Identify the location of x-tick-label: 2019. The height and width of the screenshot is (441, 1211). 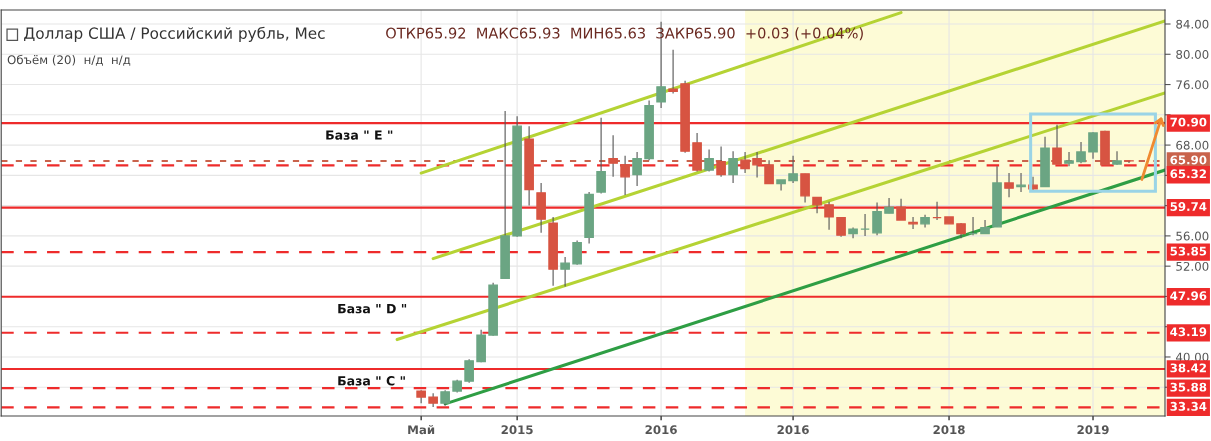
(1093, 430).